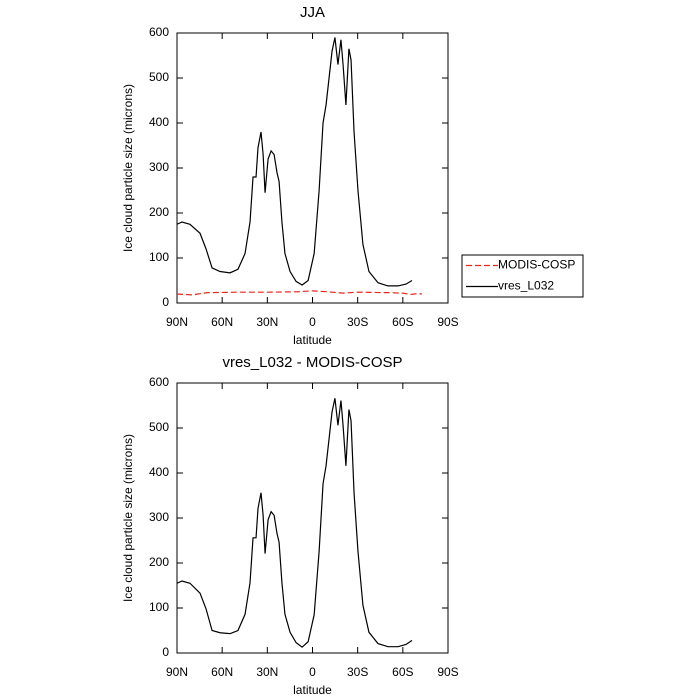  I want to click on chart-title: JJA, so click(312, 12).